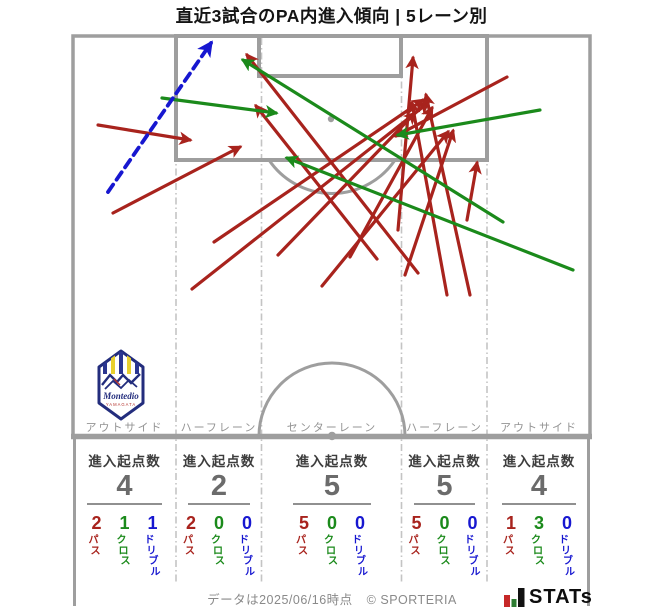 The image size is (663, 611). What do you see at coordinates (152, 523) in the screenshot?
I see `dribble-count: 1` at bounding box center [152, 523].